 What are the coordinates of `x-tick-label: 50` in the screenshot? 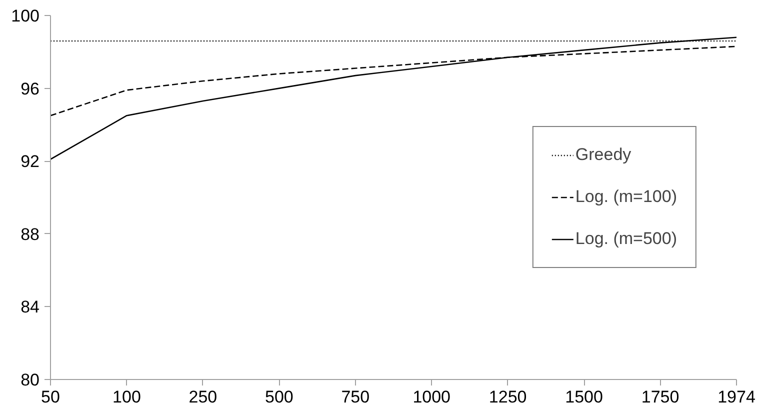 It's located at (50, 397).